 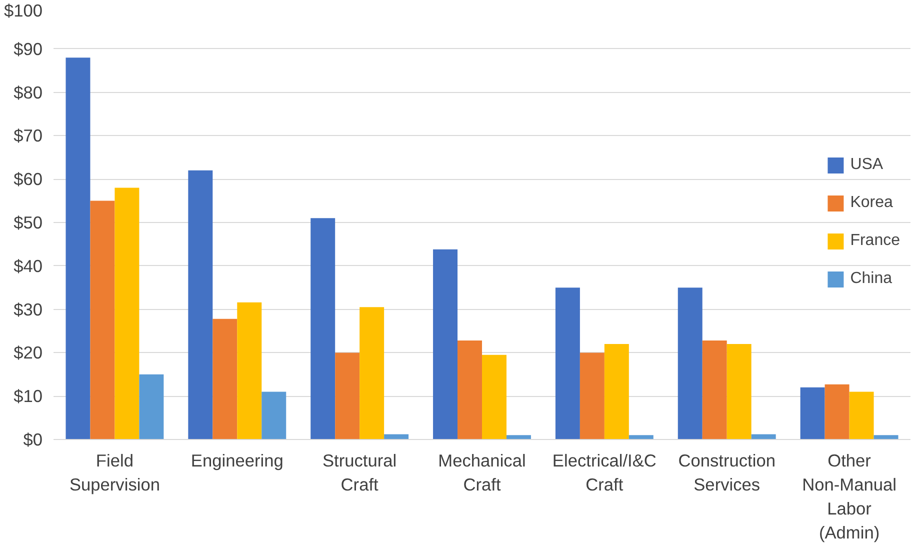 I want to click on y-tick-label: $100, so click(x=23, y=10).